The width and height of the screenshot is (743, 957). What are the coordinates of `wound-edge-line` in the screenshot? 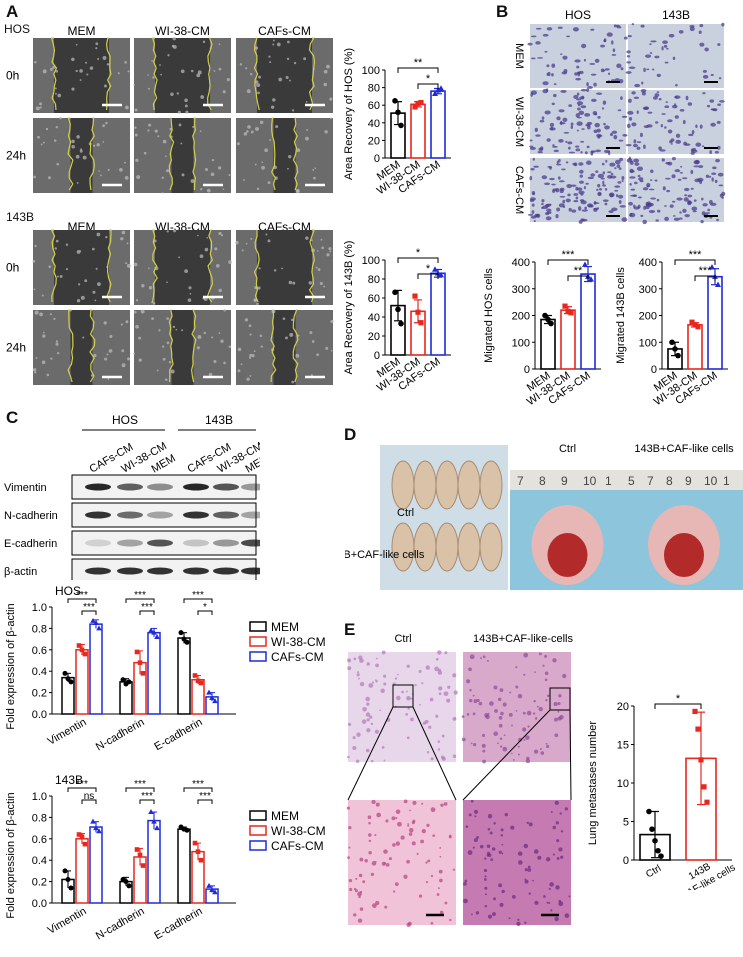 It's located at (109, 74).